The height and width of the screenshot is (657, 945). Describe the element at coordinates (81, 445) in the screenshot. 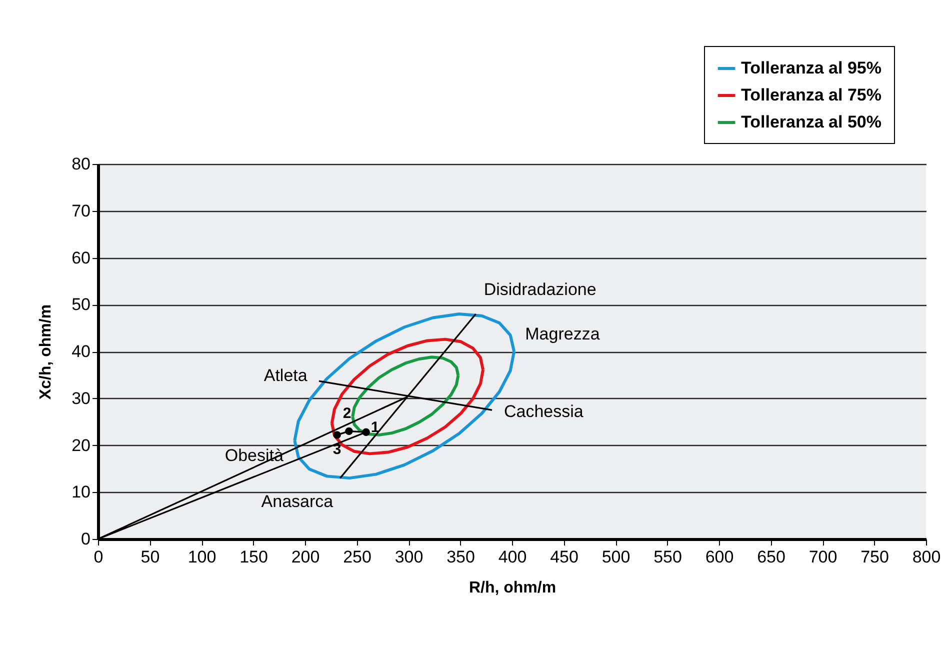

I see `y-tick-label: 20` at that location.